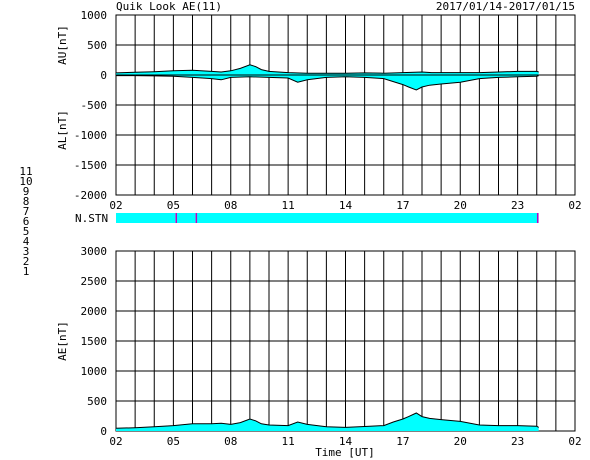 This screenshot has width=590, height=460. Describe the element at coordinates (402, 205) in the screenshot. I see `au-al-x-tick-label: 17` at that location.